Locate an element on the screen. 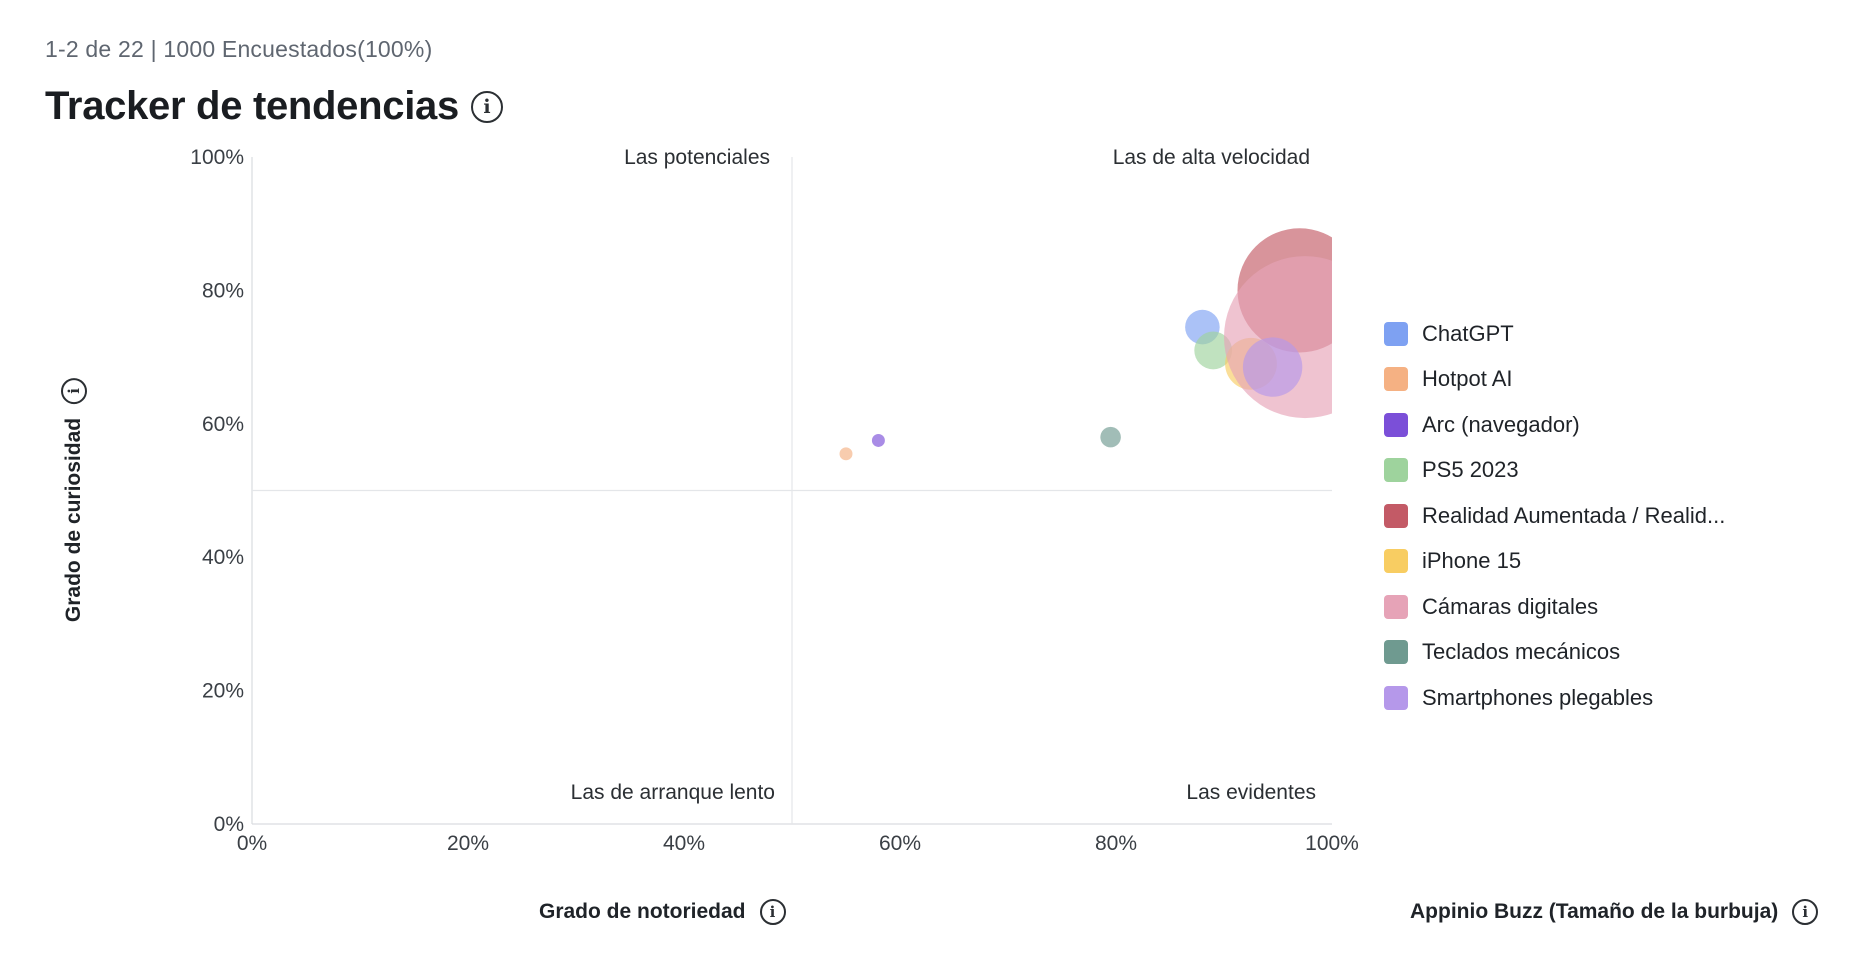 The image size is (1862, 962). legend-label: iPhone 15 is located at coordinates (1472, 561).